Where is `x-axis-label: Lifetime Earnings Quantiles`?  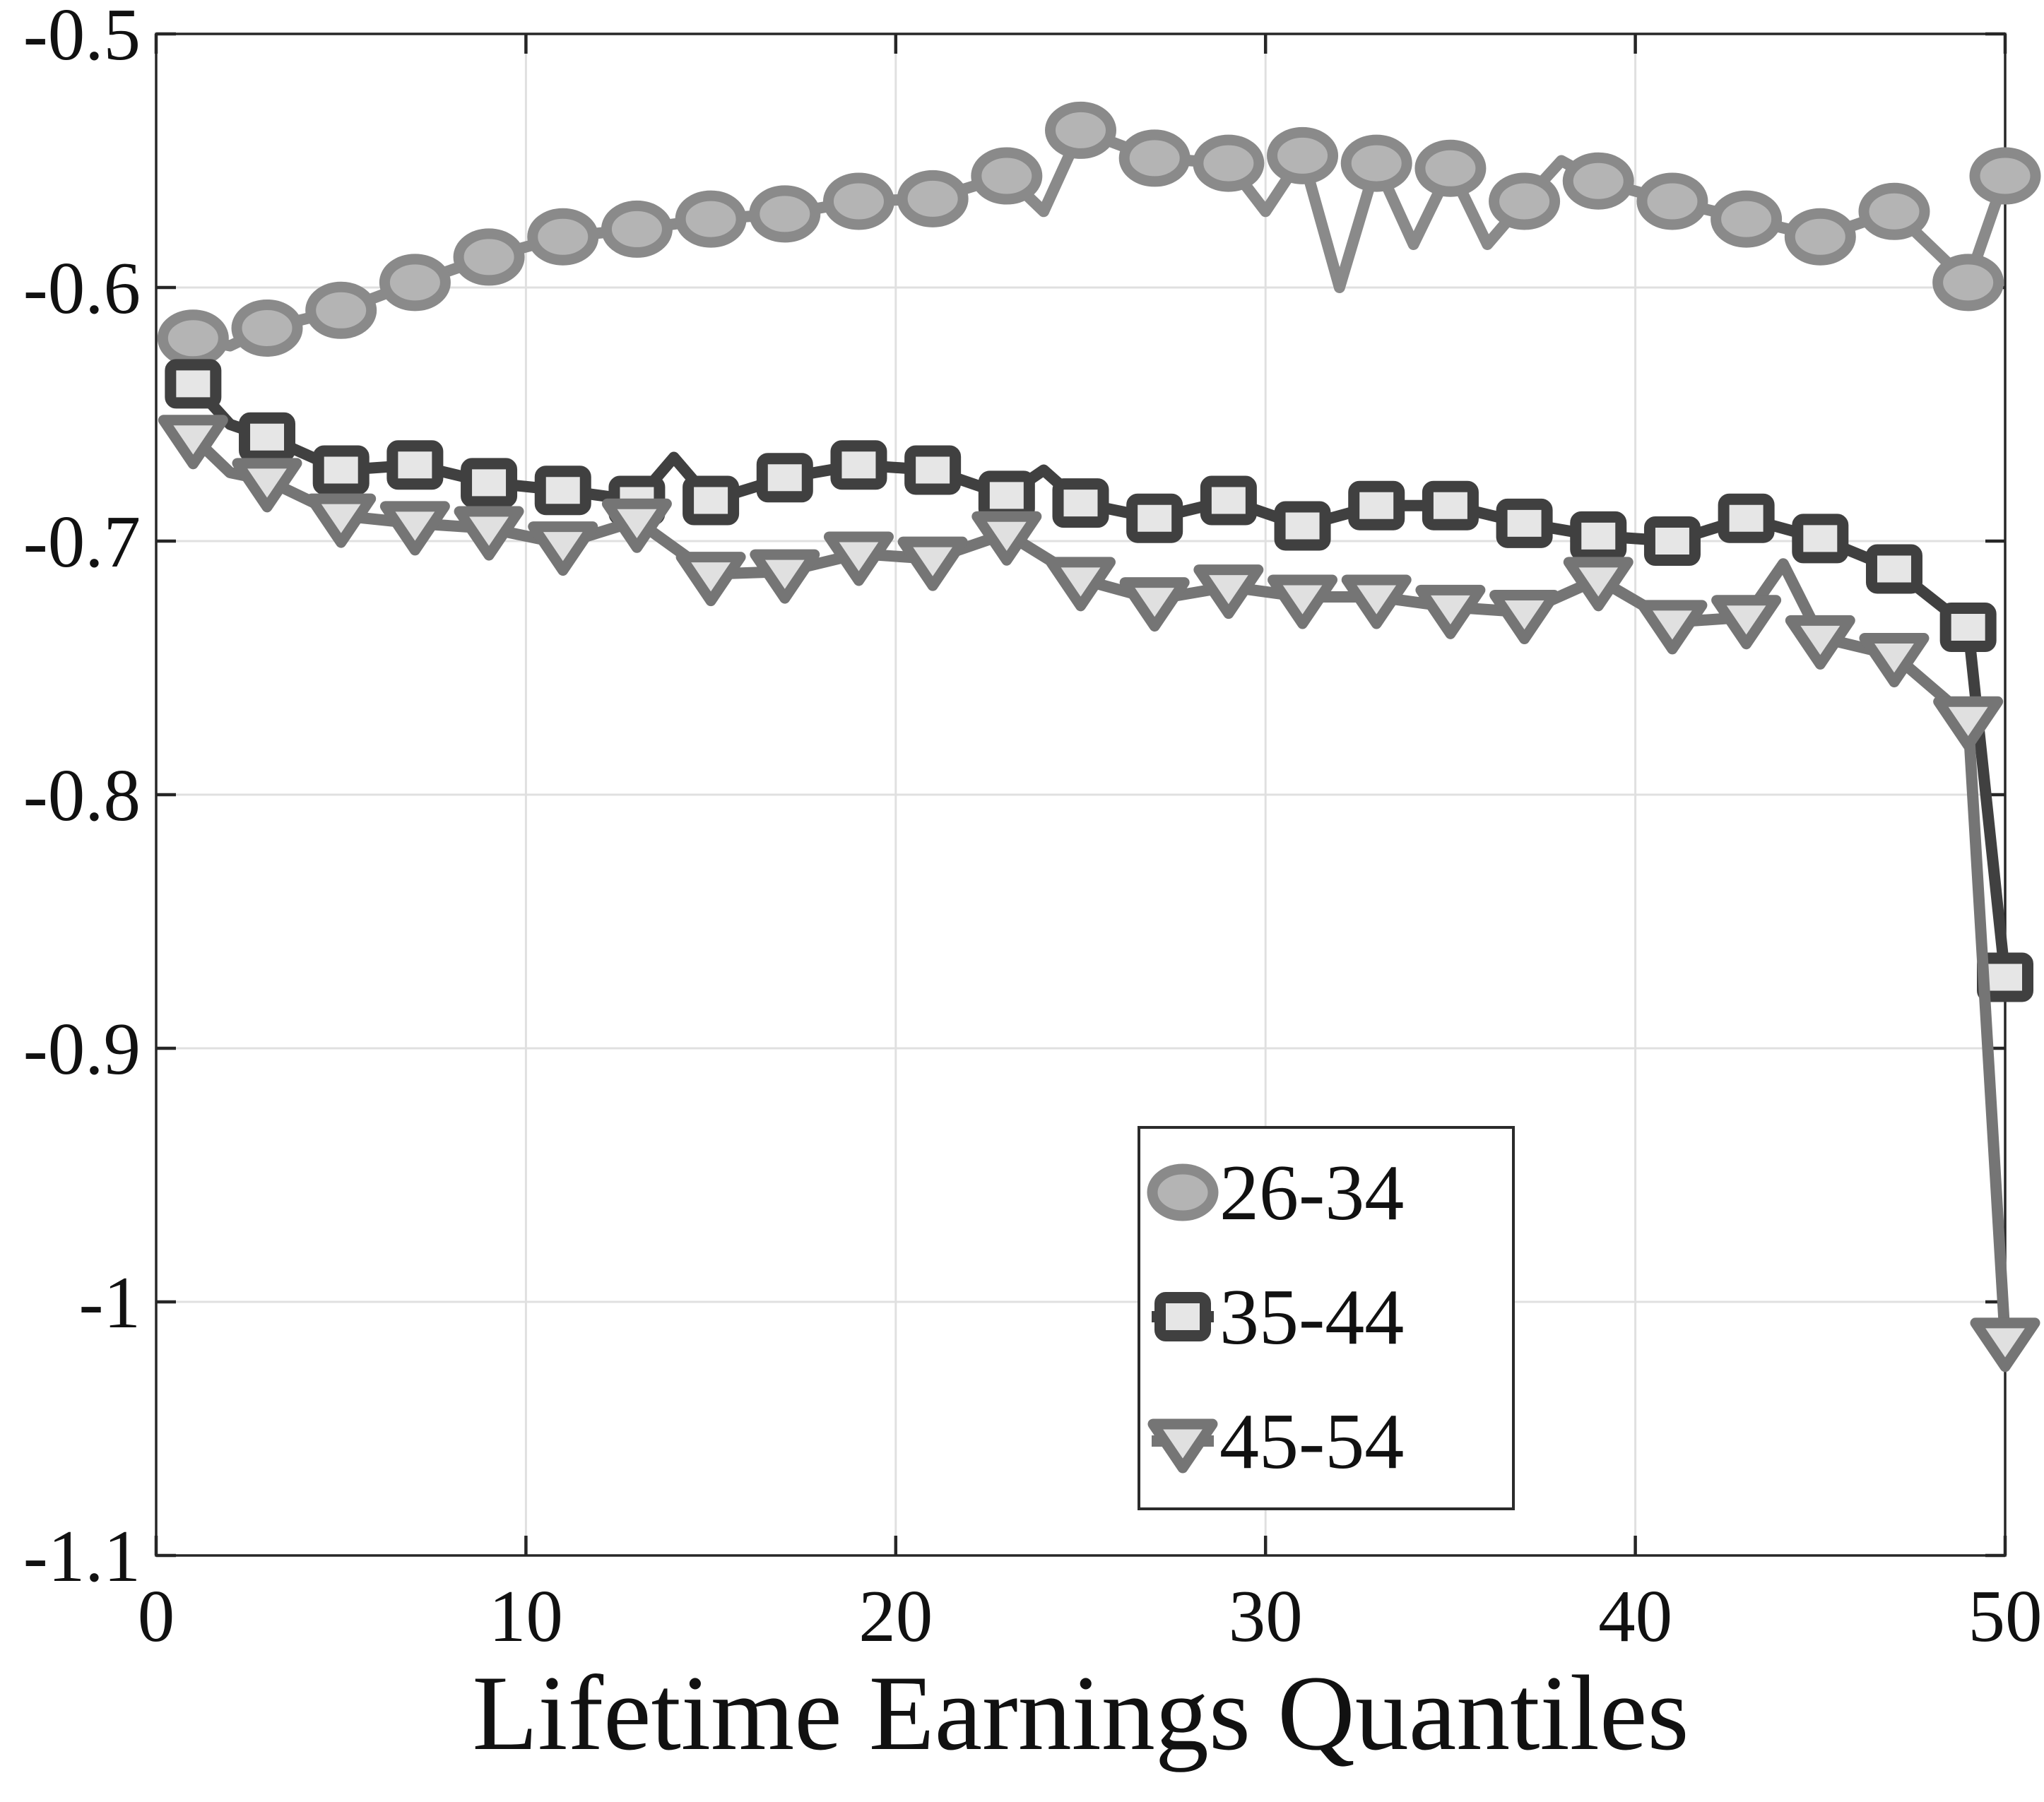 x-axis-label: Lifetime Earnings Quantiles is located at coordinates (1080, 1713).